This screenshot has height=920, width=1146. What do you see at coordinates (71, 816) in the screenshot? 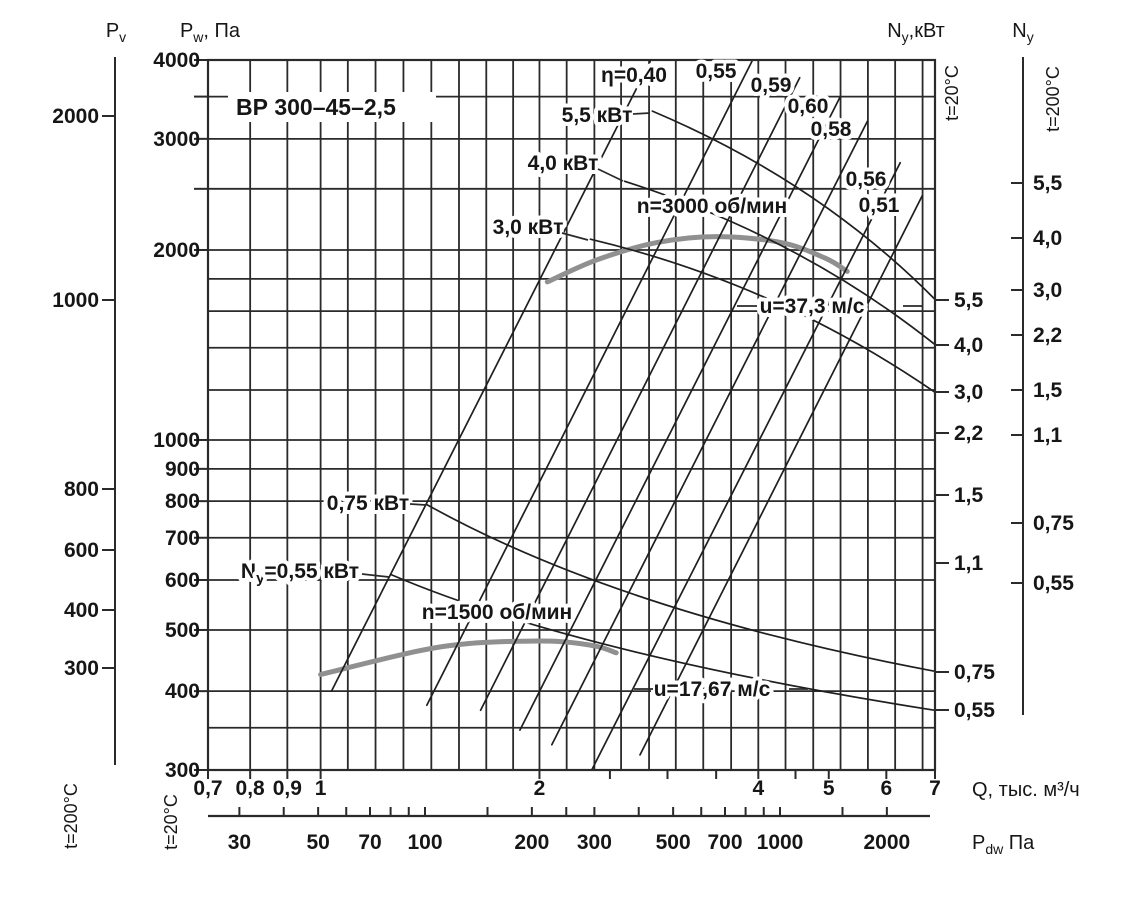
I see `pv-temp-label: t=200°C` at bounding box center [71, 816].